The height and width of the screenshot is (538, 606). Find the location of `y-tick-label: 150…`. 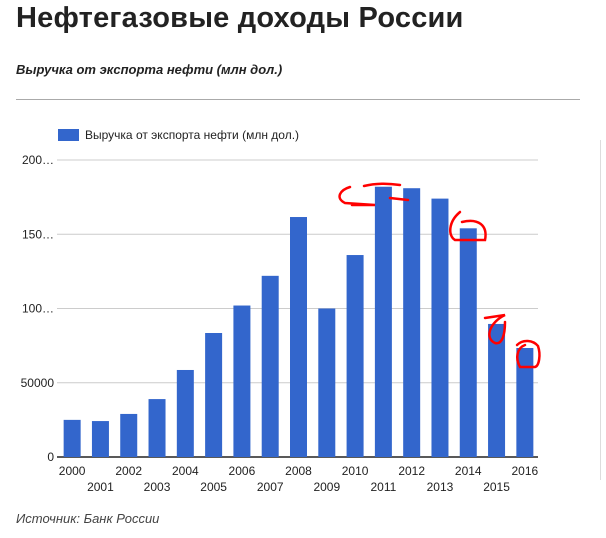

y-tick-label: 150… is located at coordinates (38, 234).